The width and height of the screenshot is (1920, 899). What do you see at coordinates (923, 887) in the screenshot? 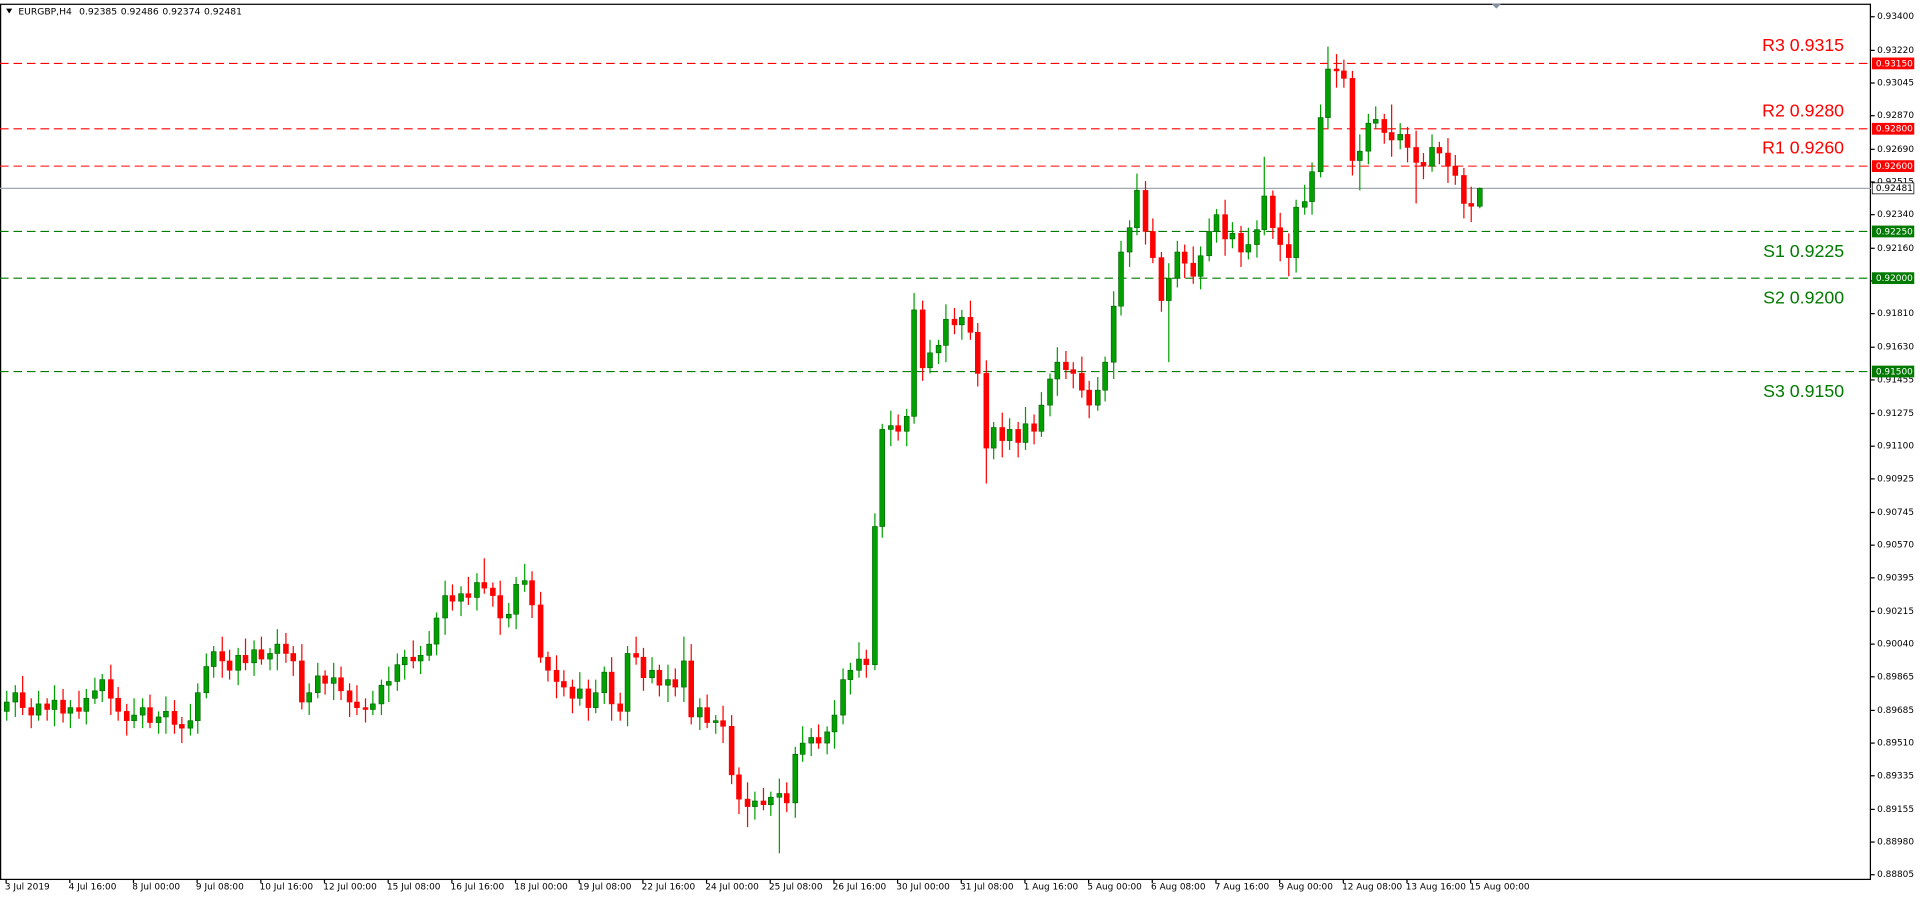
I see `x-tick-label: 30 Jul 00:00` at bounding box center [923, 887].